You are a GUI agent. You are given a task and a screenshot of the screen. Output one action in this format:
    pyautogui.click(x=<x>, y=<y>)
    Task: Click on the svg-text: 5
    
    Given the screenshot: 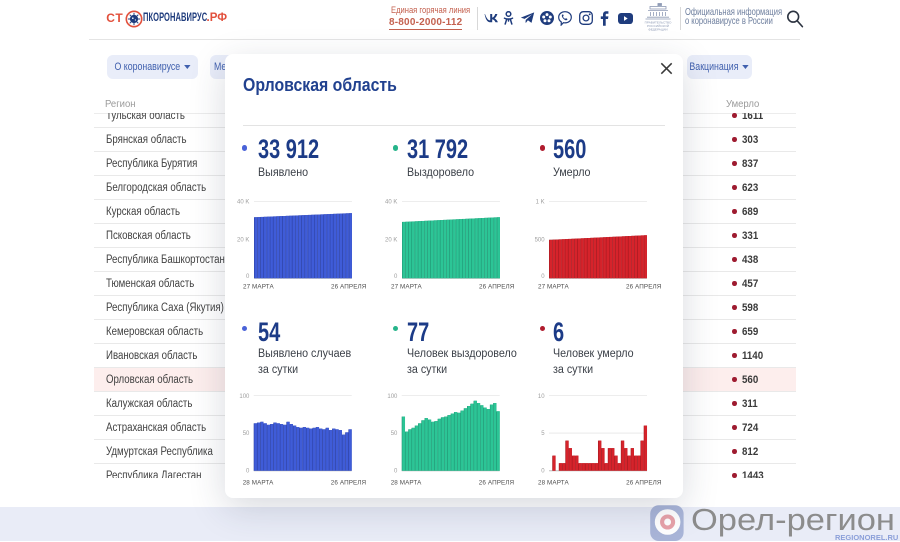 What is the action you would take?
    pyautogui.click(x=543, y=434)
    